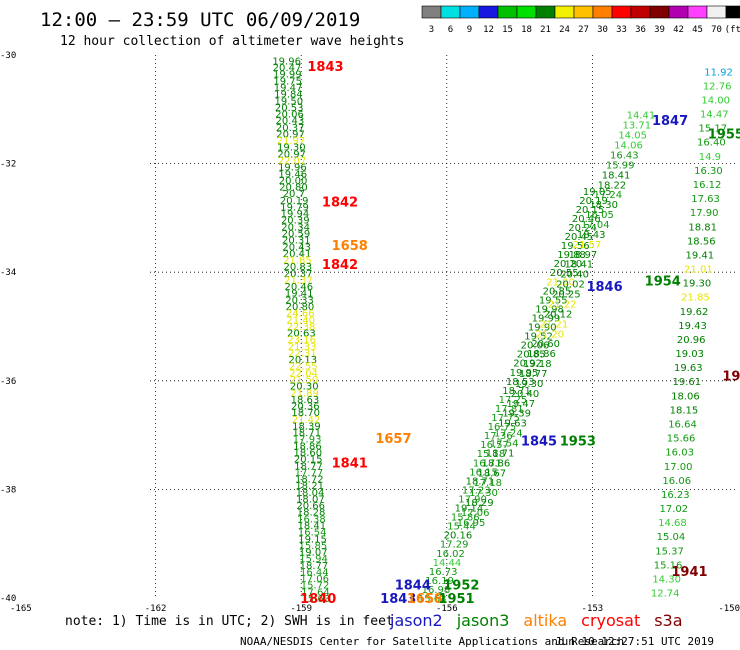 This screenshot has height=650, width=740. I want to click on x-tick-label: -153, so click(593, 609).